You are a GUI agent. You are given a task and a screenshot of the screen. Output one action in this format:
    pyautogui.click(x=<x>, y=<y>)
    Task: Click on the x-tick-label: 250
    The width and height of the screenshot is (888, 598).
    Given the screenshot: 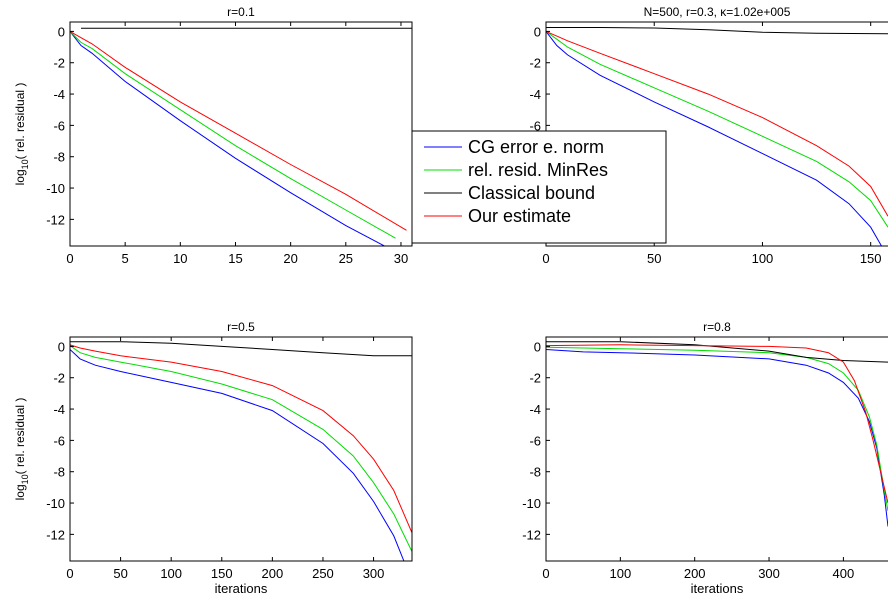 What is the action you would take?
    pyautogui.click(x=323, y=573)
    